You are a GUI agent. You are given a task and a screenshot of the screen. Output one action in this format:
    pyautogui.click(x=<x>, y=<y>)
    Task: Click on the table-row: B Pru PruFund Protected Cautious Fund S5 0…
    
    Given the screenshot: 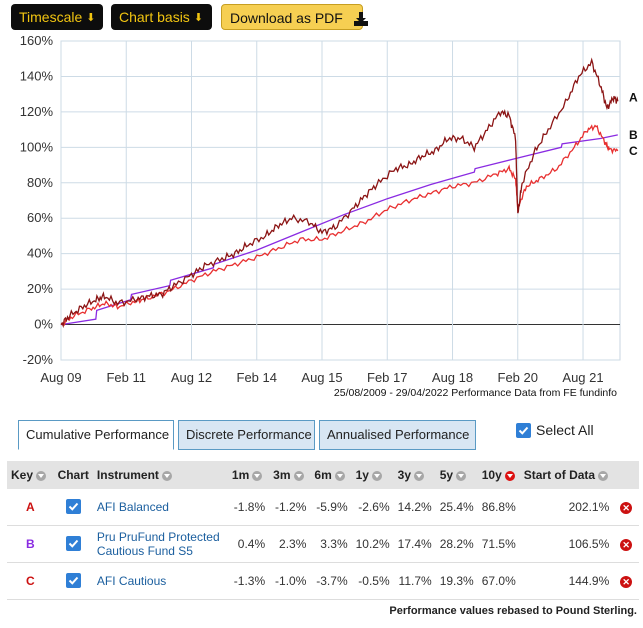 What is the action you would take?
    pyautogui.click(x=323, y=544)
    